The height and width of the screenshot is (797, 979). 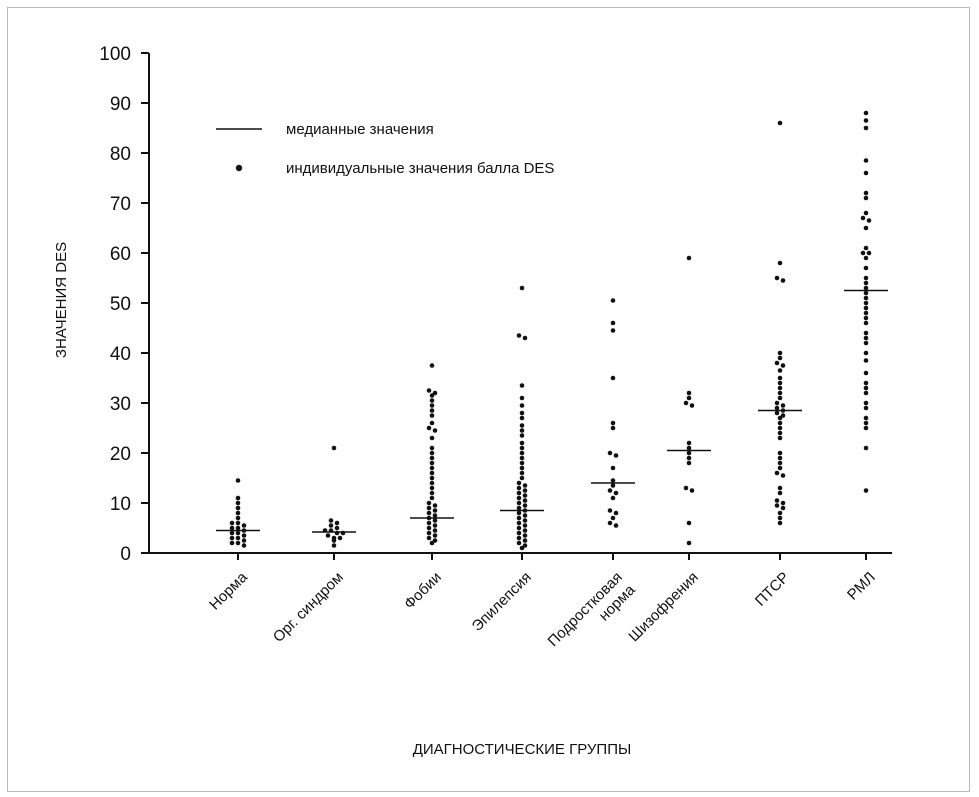 I want to click on y-tick-label: 70, so click(x=120, y=204).